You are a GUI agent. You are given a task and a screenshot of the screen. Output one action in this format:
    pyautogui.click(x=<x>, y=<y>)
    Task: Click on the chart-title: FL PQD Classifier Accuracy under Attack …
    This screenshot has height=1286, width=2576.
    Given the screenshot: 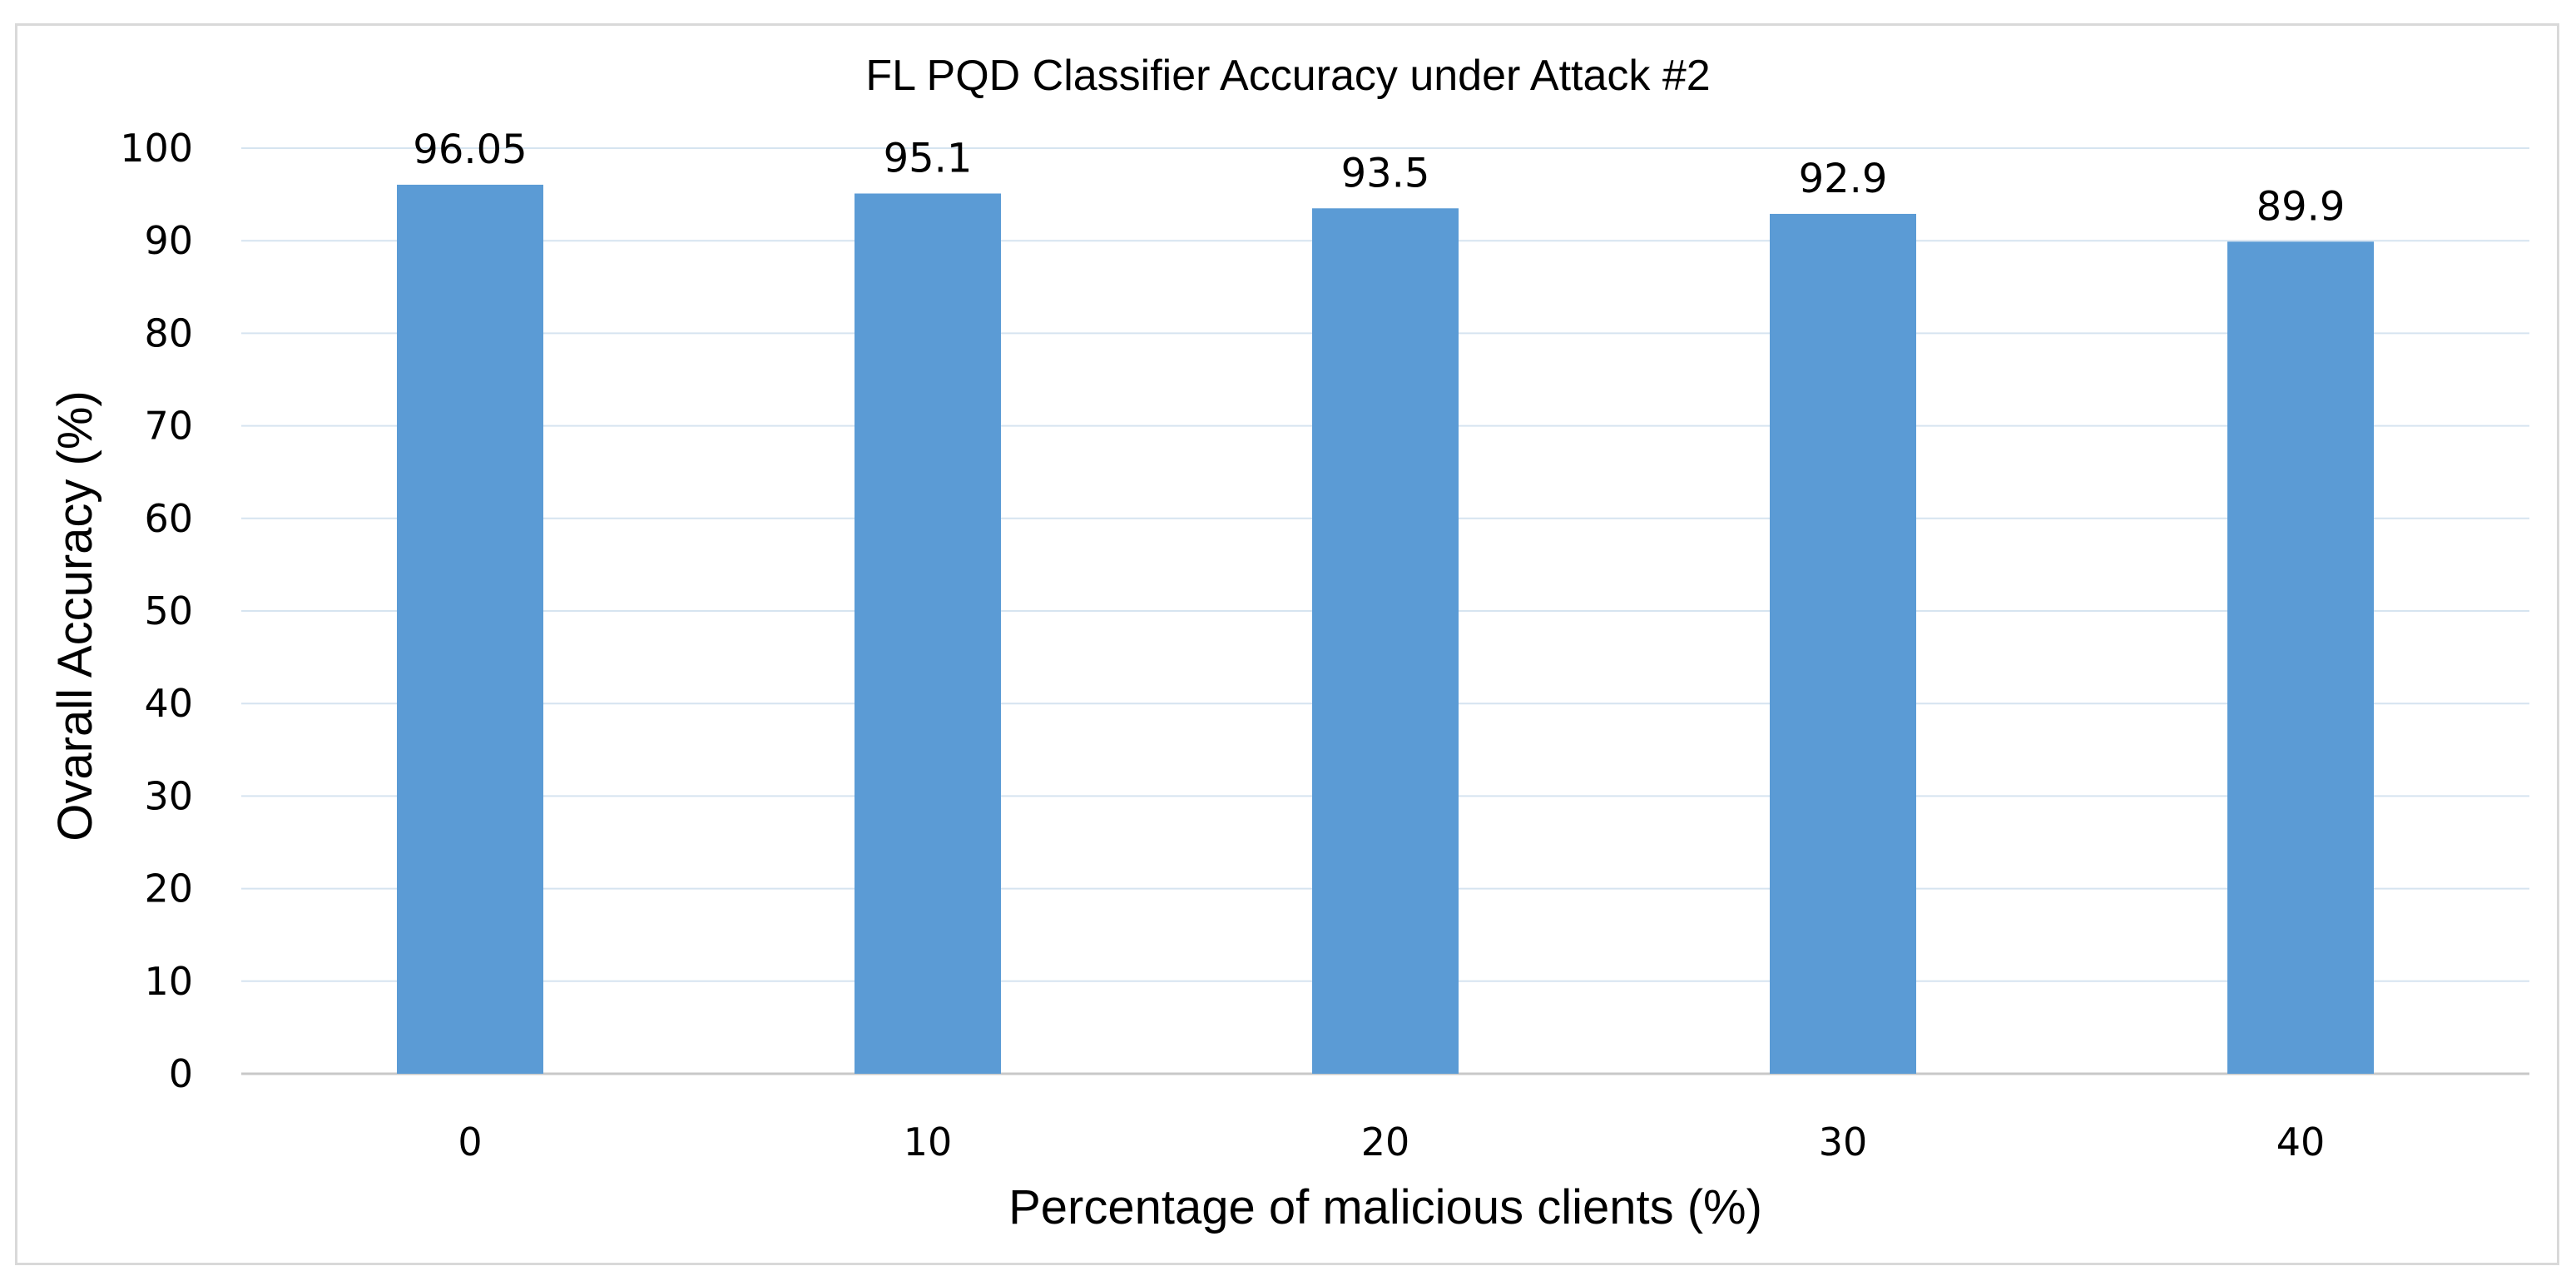 What is the action you would take?
    pyautogui.click(x=1288, y=76)
    